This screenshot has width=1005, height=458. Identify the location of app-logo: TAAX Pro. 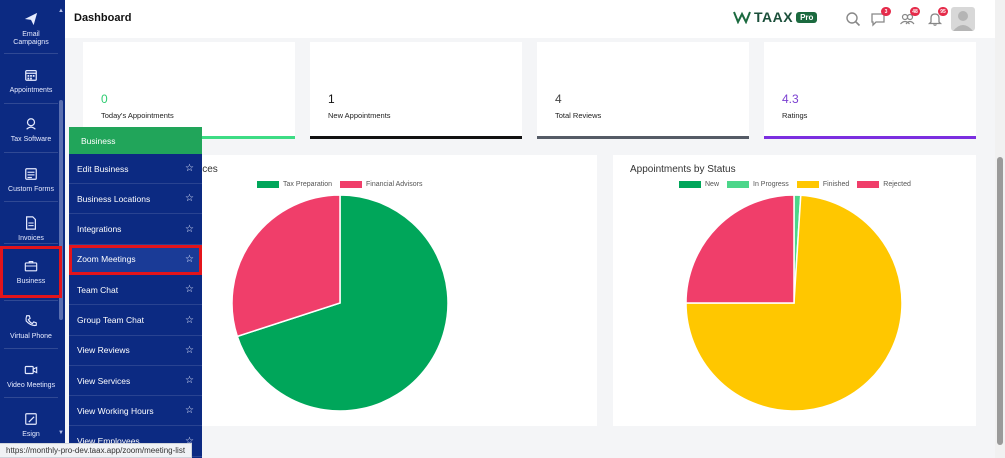
(775, 17).